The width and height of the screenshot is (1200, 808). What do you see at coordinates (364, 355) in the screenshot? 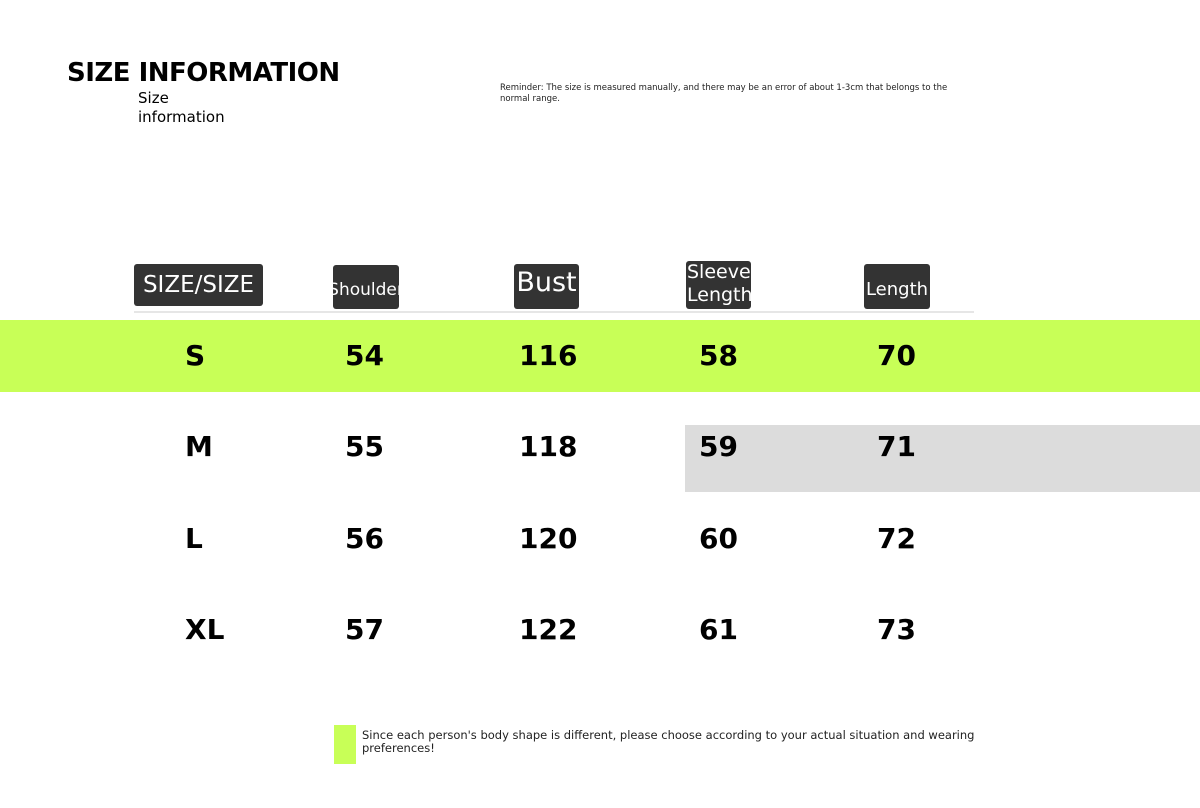
I see `shoulder-cell: 54` at bounding box center [364, 355].